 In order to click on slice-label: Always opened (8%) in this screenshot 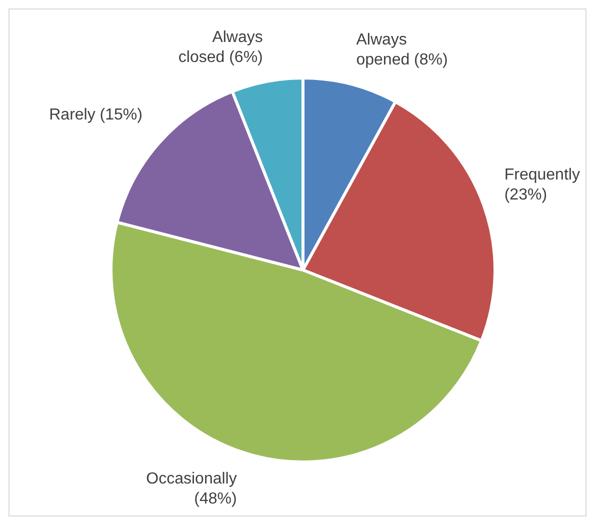, I will do `click(402, 50)`.